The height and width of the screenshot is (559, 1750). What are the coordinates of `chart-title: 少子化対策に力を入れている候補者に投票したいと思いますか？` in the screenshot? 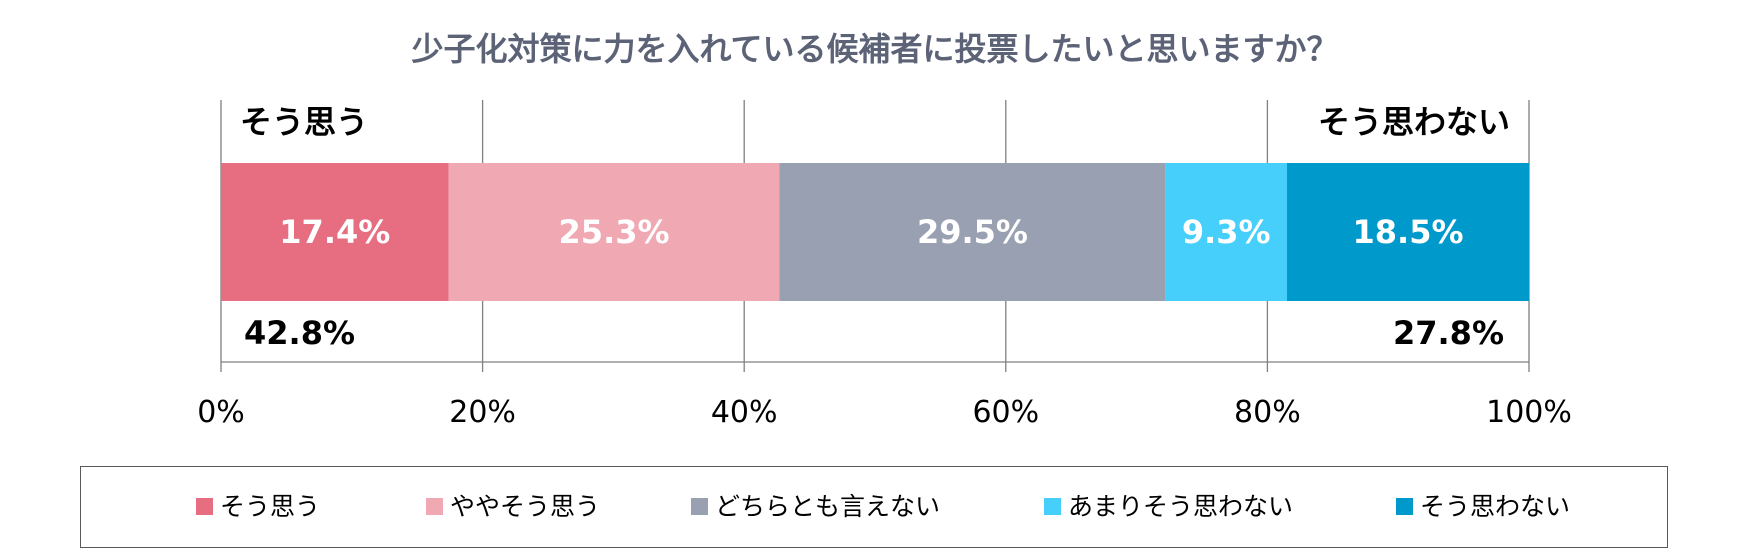 It's located at (874, 49).